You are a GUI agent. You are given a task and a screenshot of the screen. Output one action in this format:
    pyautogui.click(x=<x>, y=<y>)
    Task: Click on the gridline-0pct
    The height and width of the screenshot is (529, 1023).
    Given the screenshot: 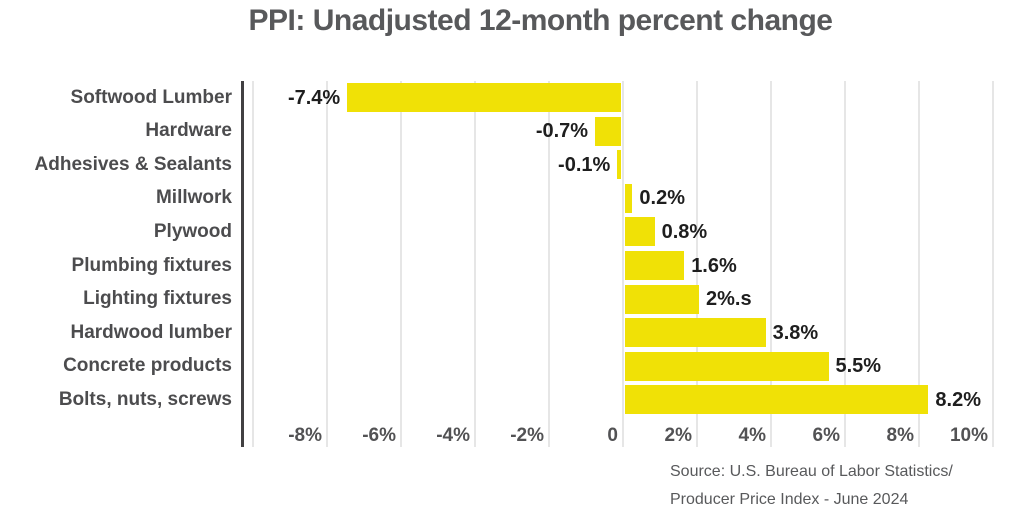 What is the action you would take?
    pyautogui.click(x=623, y=264)
    